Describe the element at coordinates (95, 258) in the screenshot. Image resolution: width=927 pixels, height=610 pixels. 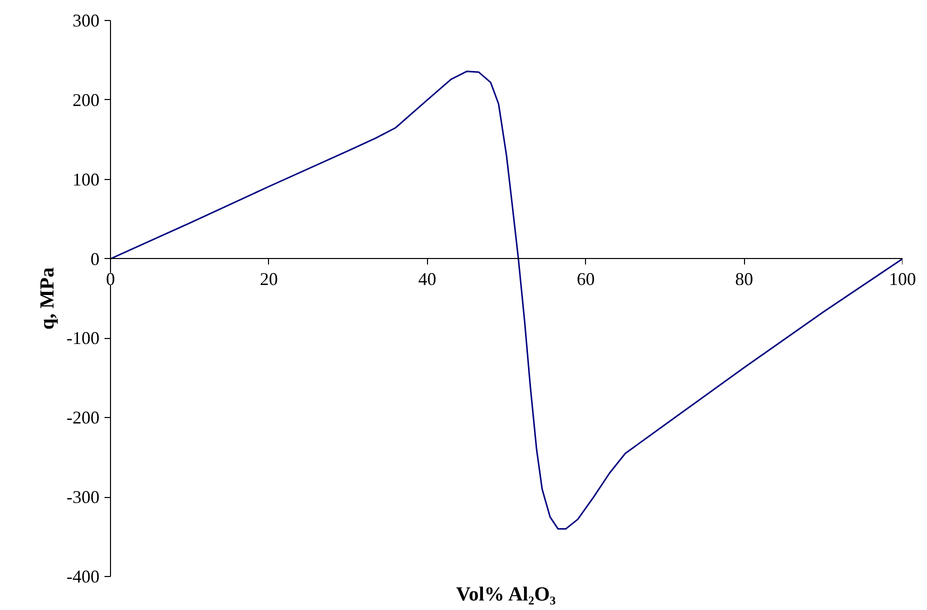
I see `y-tick-label: 0` at that location.